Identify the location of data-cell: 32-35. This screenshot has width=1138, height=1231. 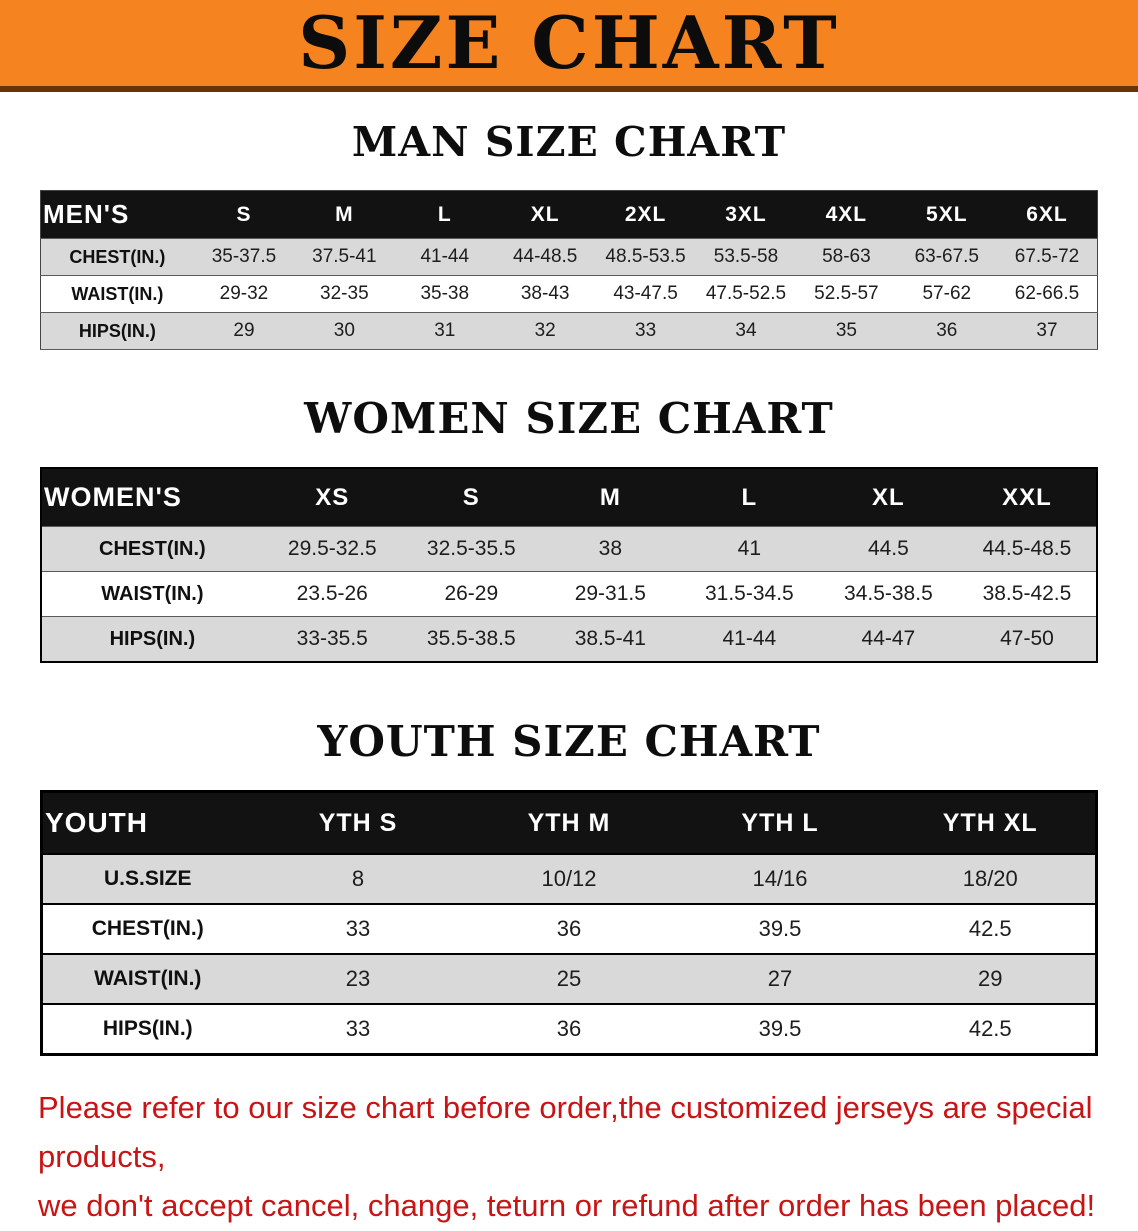
(344, 294).